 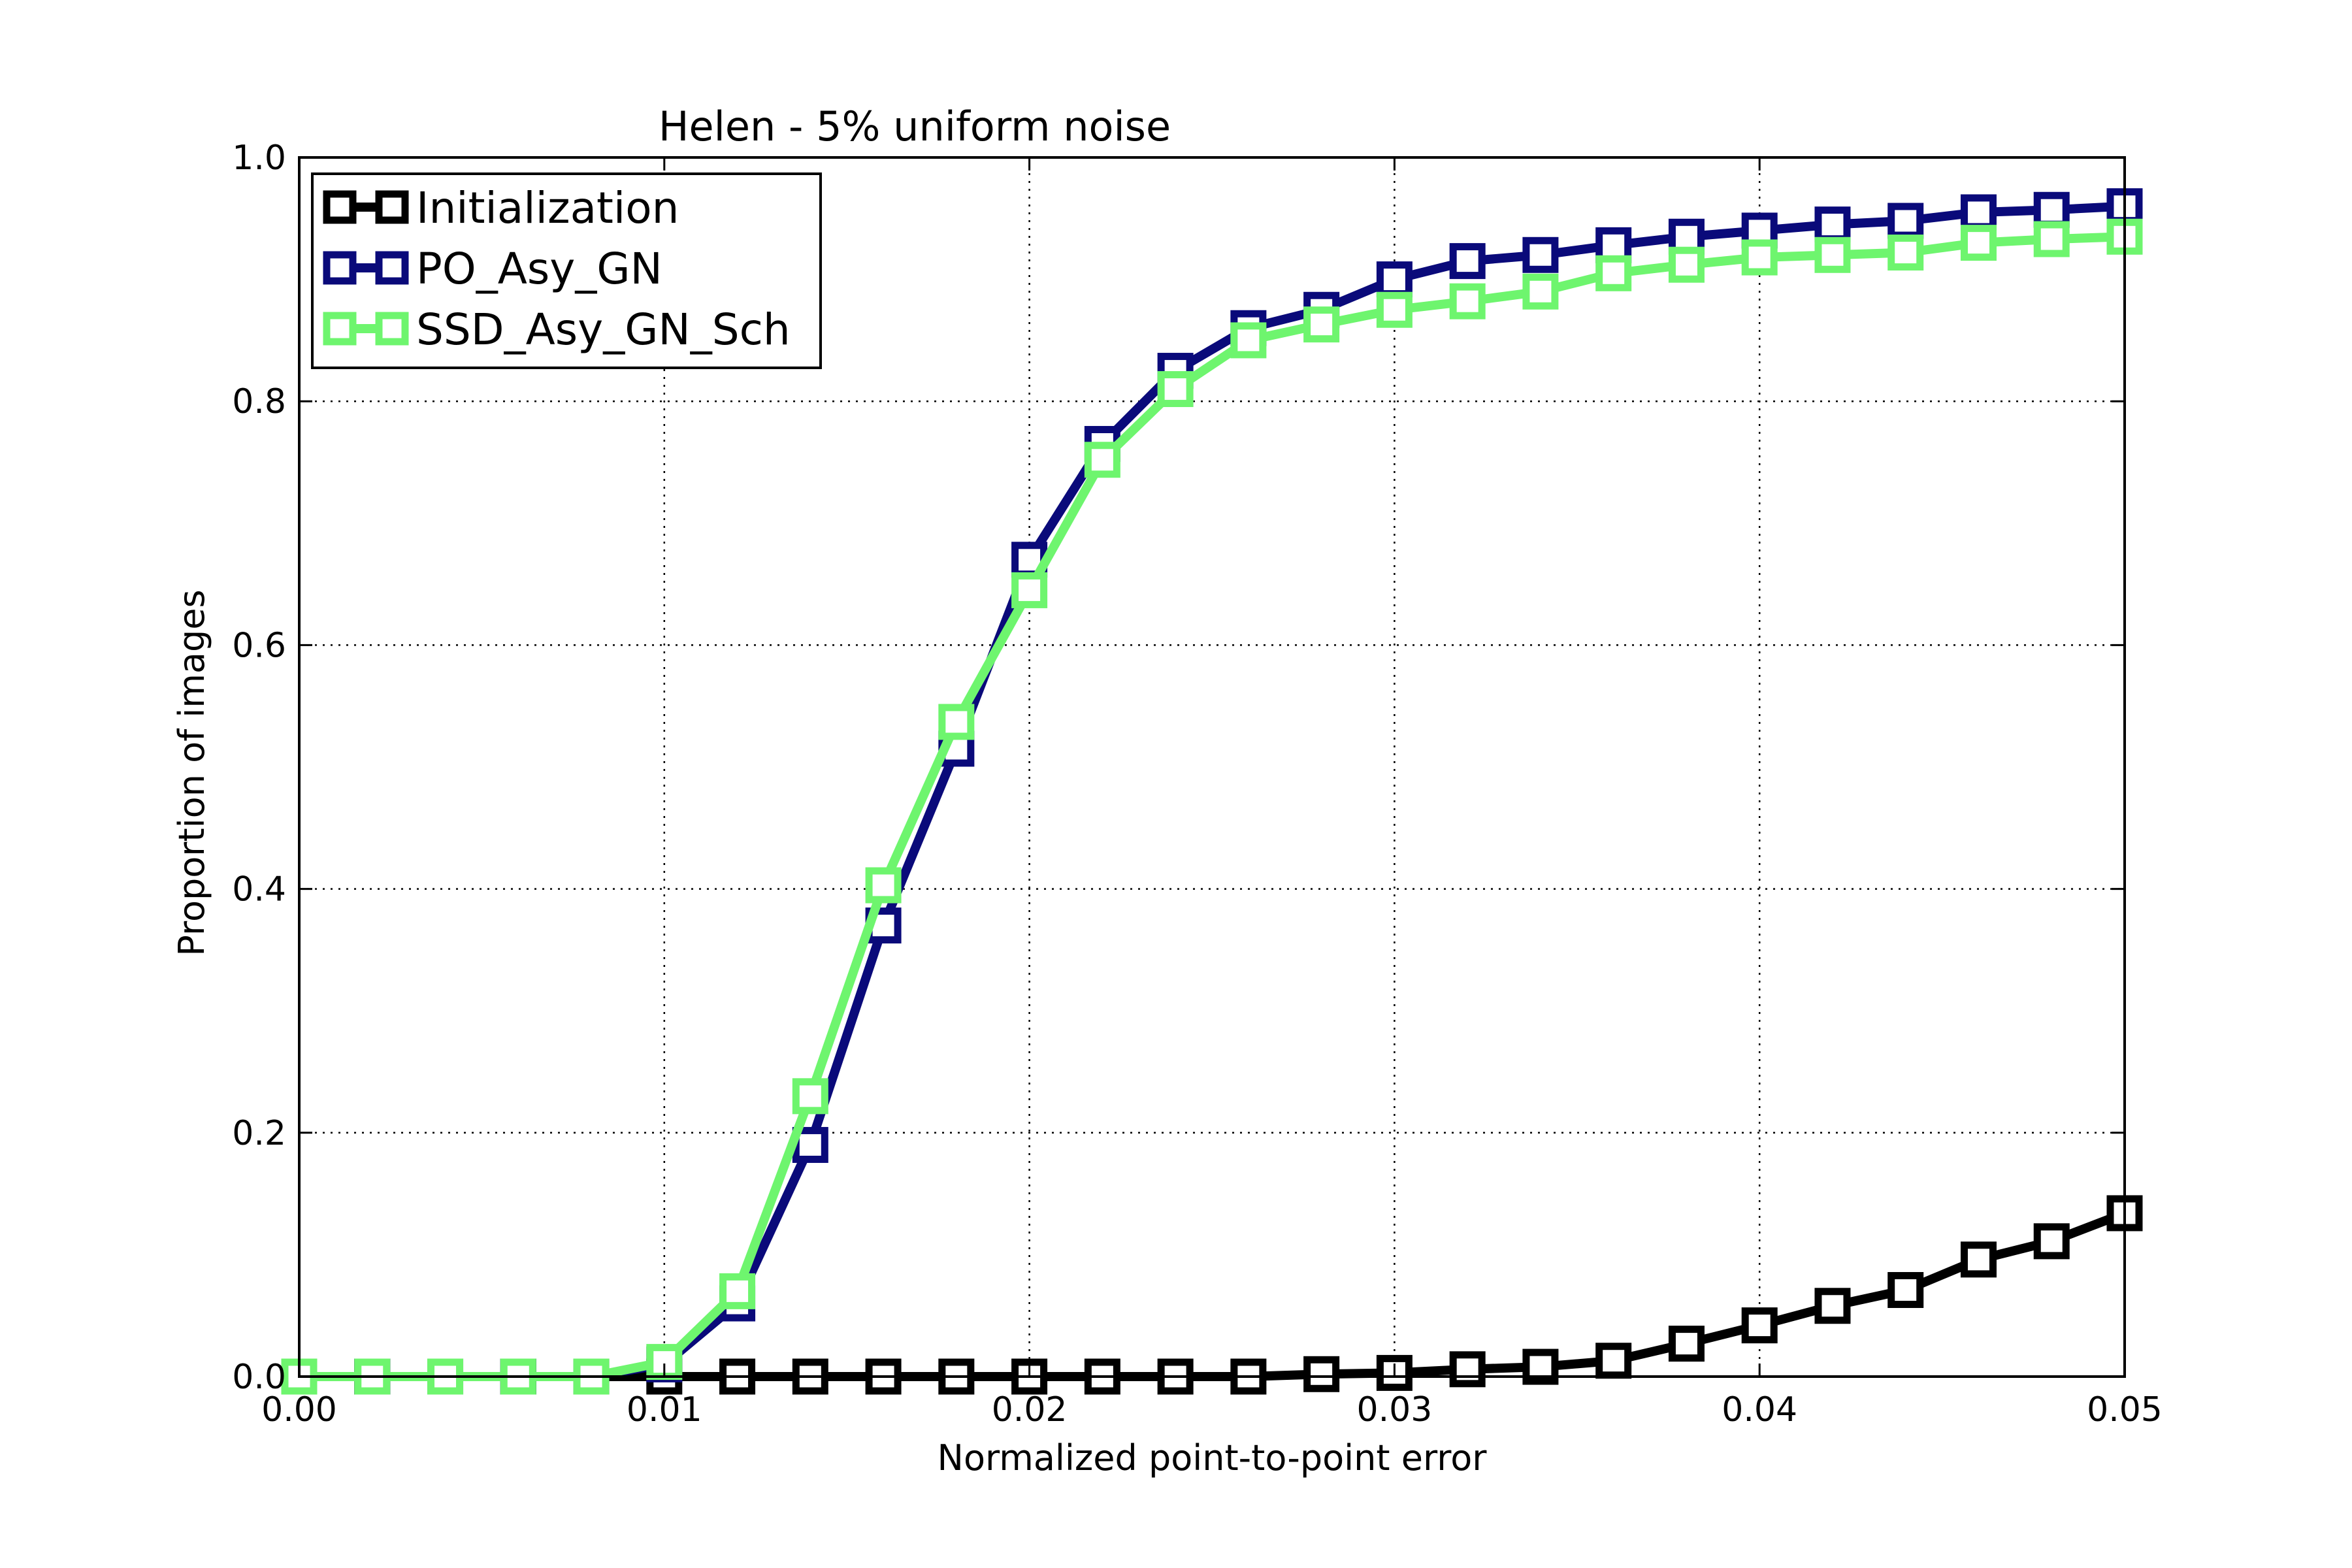 I want to click on legend-label: SSD_Asy_GN_Sch, so click(x=603, y=329).